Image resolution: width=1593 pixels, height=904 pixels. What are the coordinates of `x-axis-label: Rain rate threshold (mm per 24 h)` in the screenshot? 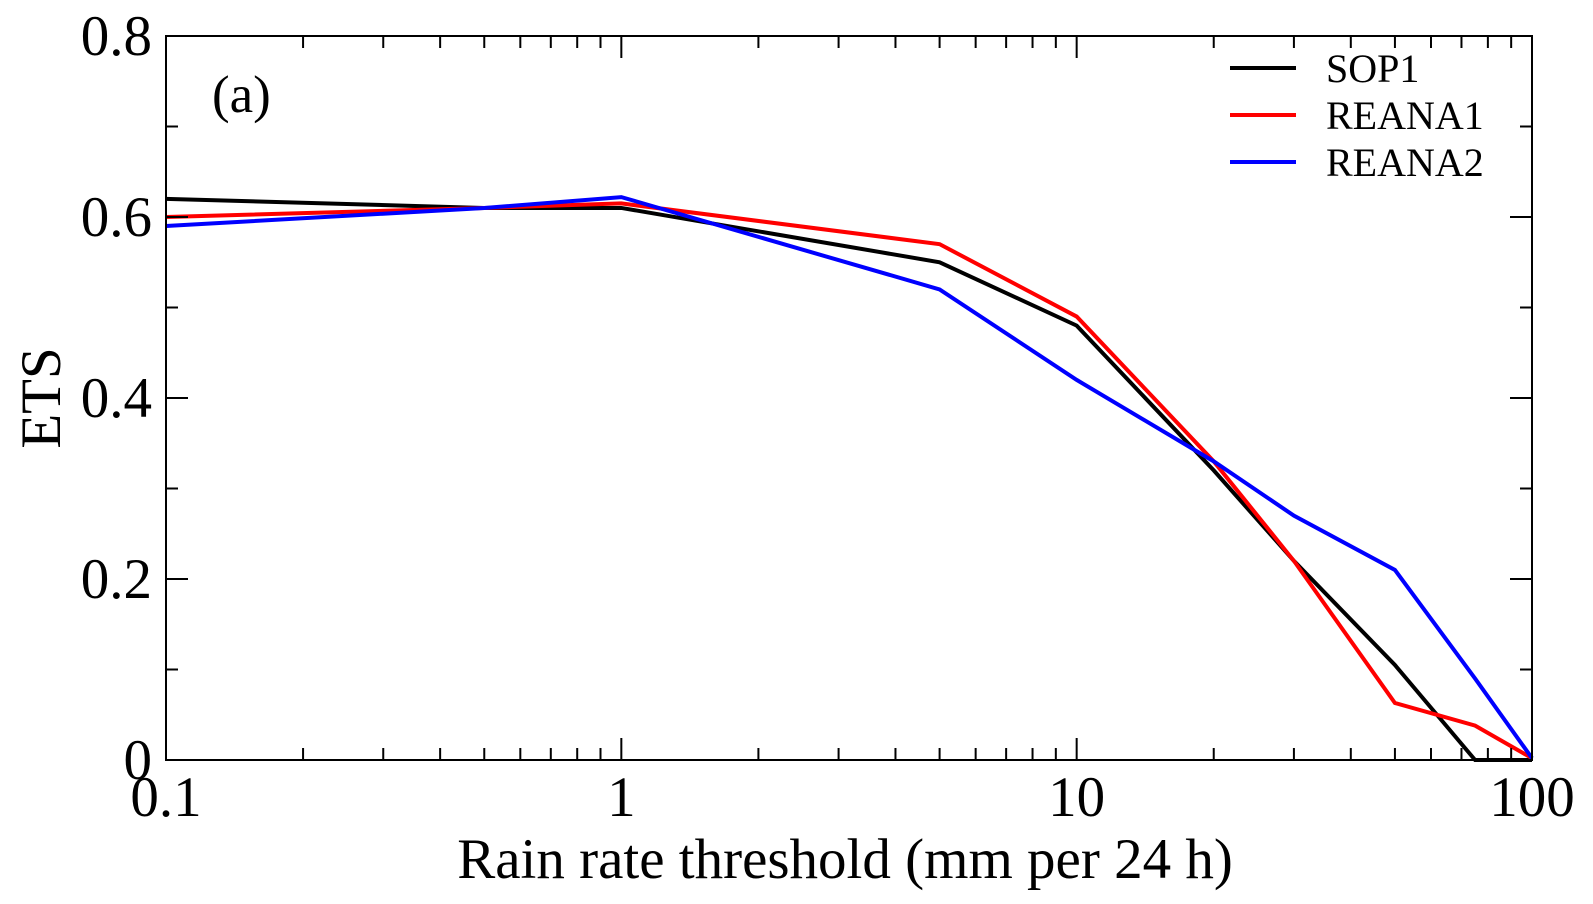 It's located at (845, 859).